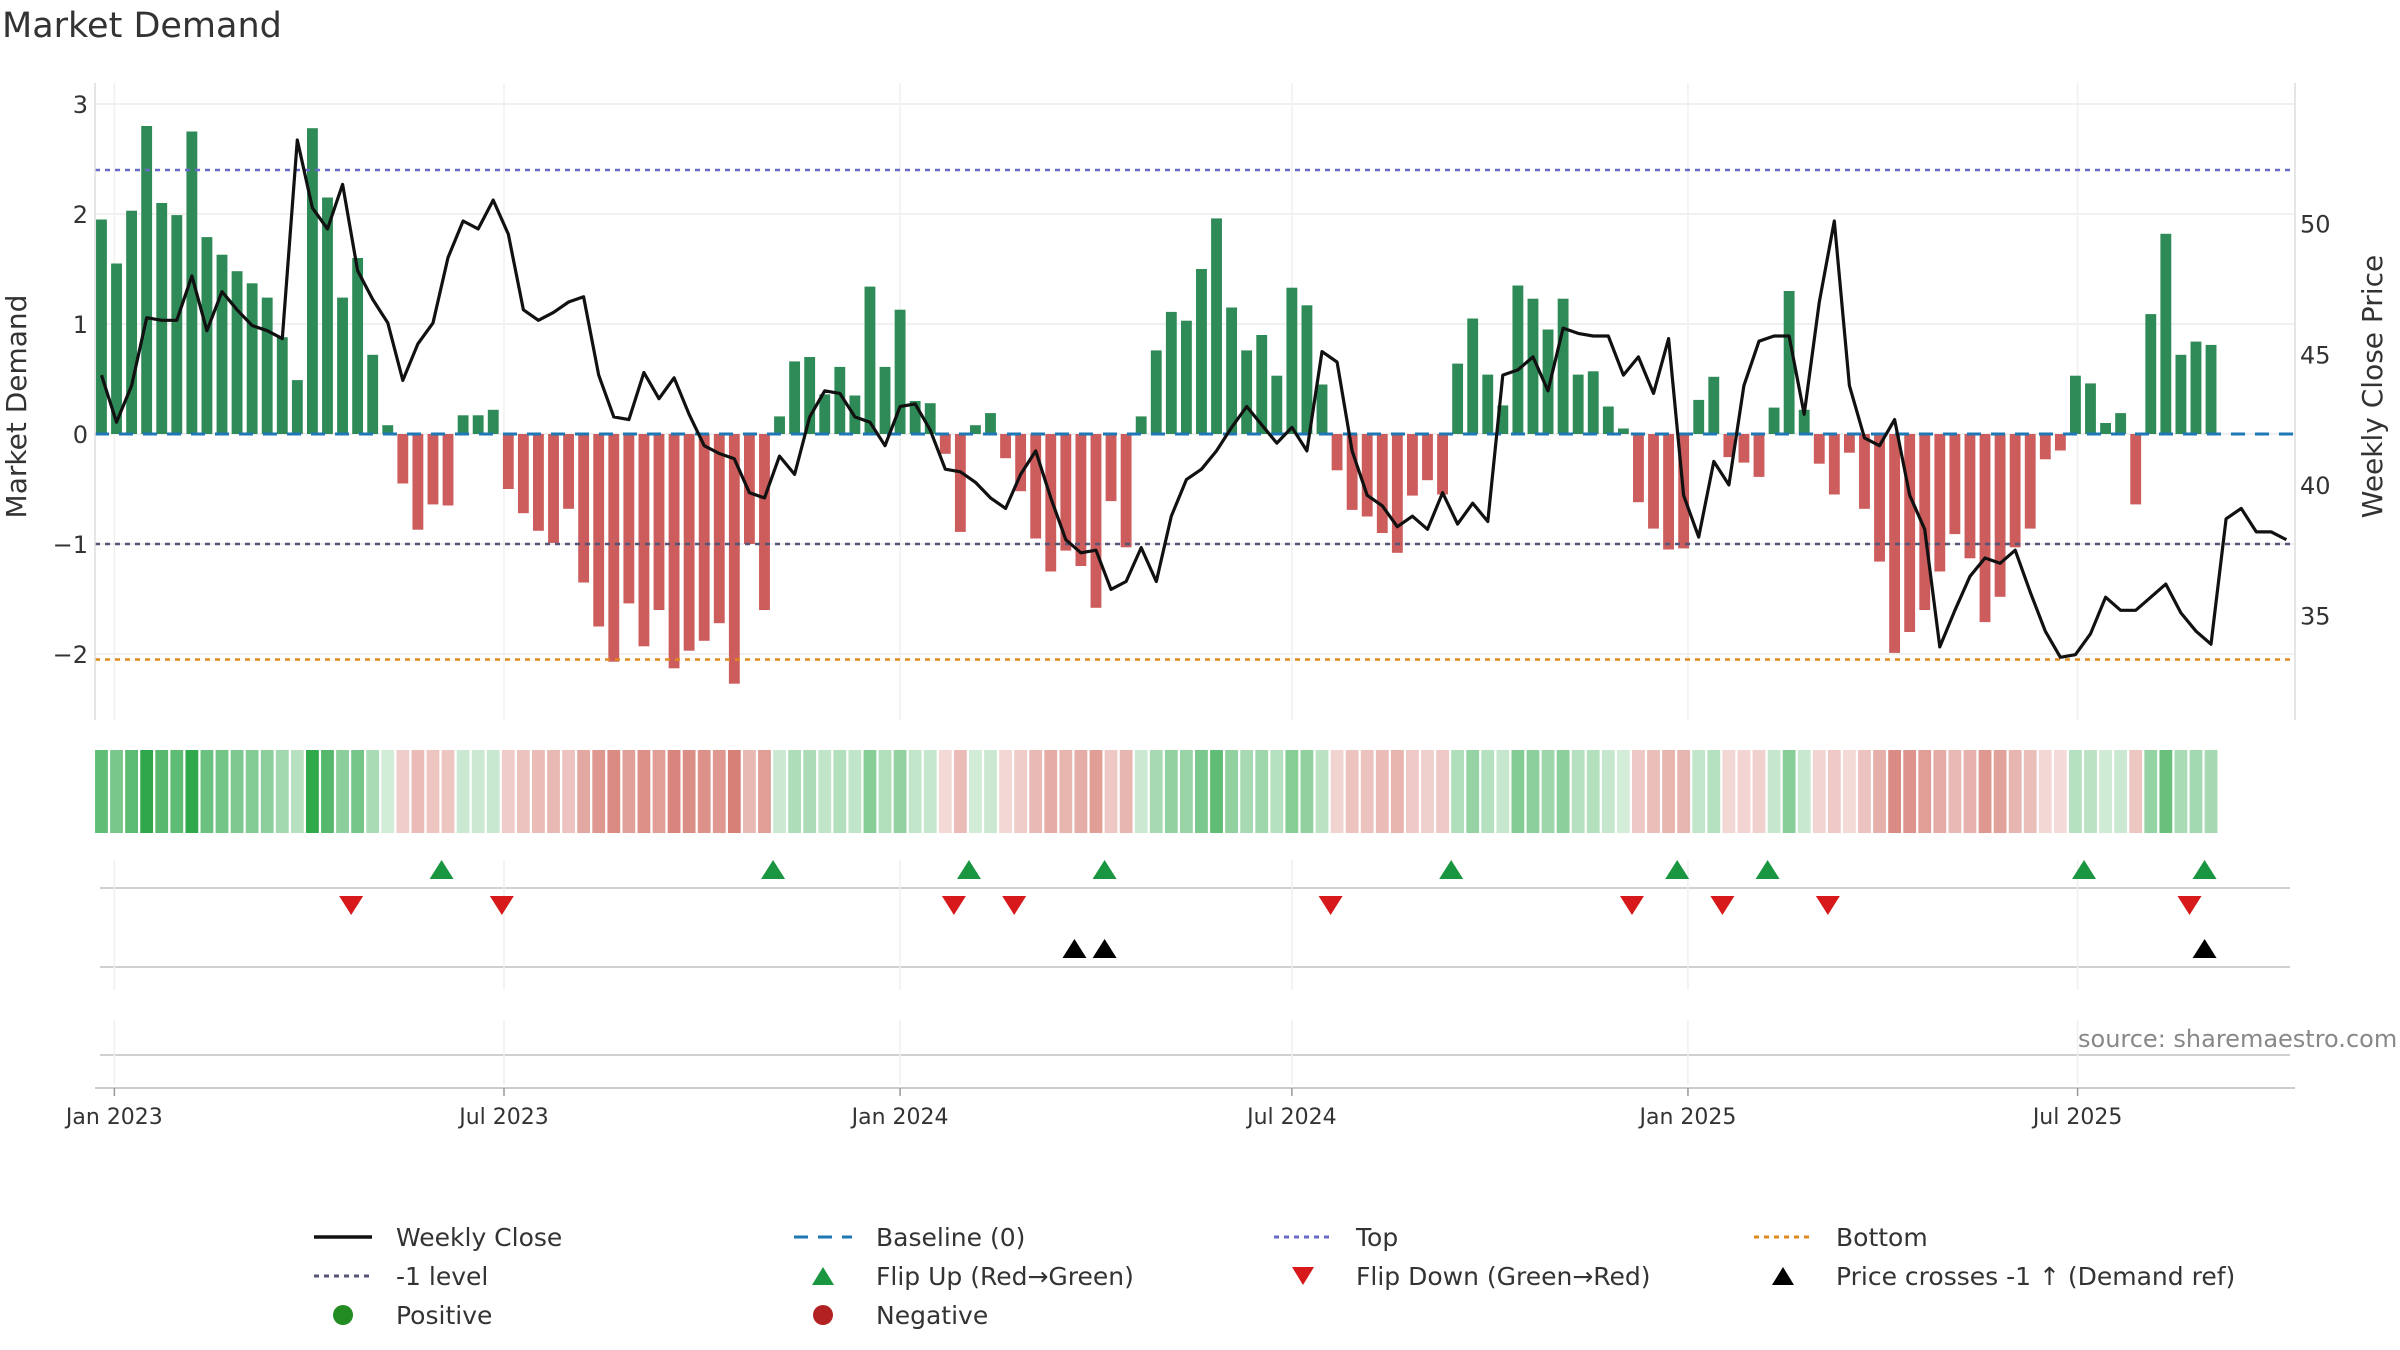 This screenshot has width=2400, height=1350. Describe the element at coordinates (890, 1315) in the screenshot. I see `legend-item-negative: Negative` at that location.